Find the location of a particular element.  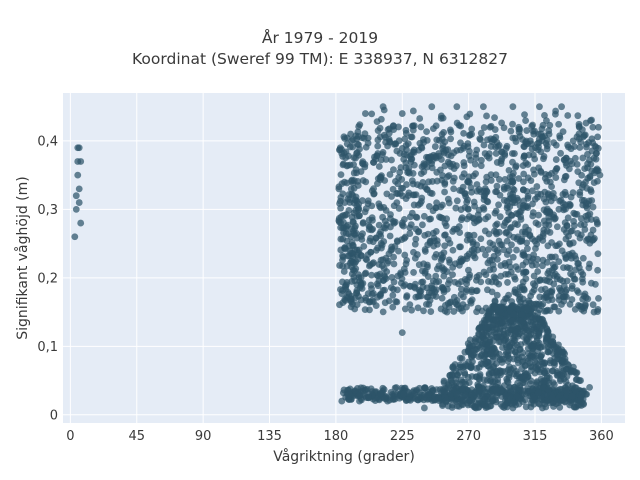

x-tick-label: 135 is located at coordinates (269, 436).